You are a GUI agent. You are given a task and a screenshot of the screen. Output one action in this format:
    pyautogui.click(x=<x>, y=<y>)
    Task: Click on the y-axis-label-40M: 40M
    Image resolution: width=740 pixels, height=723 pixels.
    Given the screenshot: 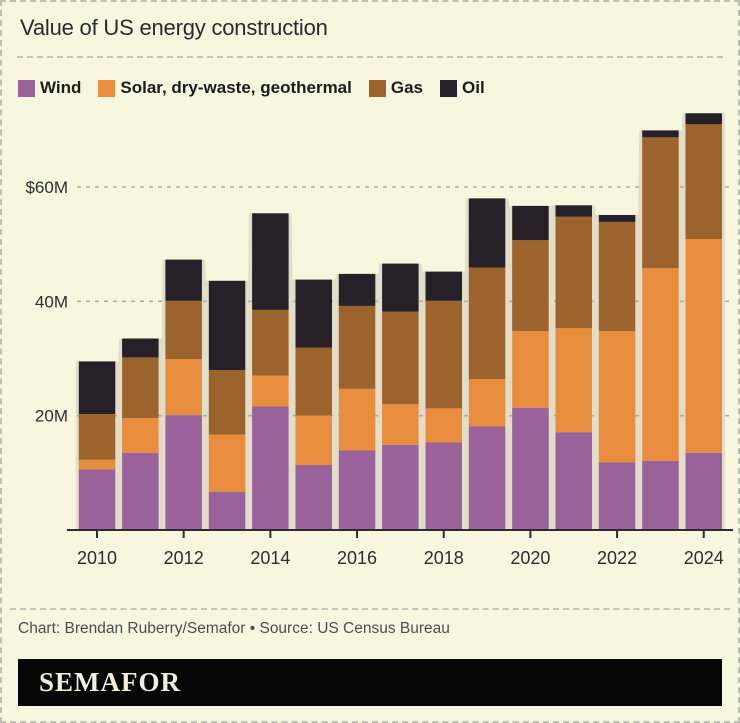 What is the action you would take?
    pyautogui.click(x=51, y=301)
    